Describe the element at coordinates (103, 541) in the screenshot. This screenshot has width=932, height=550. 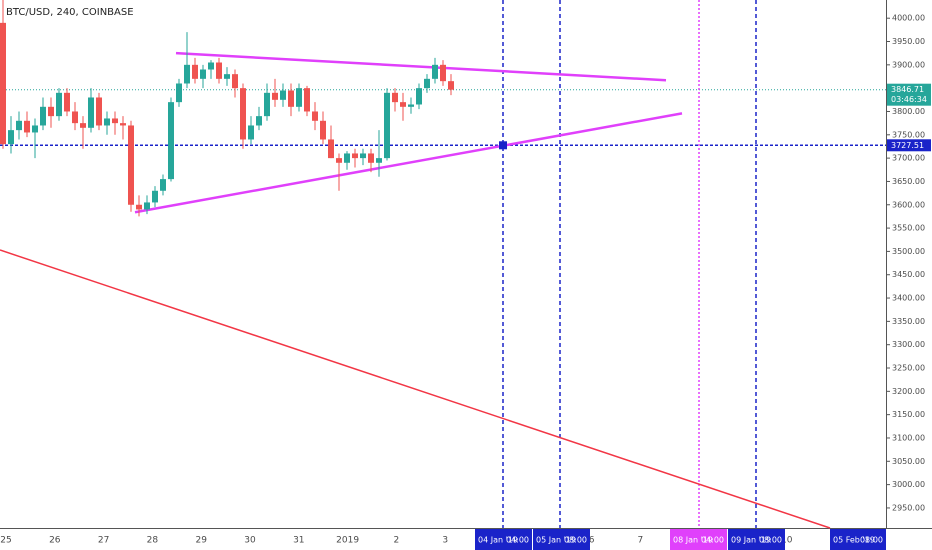
I see `x-tick-label: 27` at that location.